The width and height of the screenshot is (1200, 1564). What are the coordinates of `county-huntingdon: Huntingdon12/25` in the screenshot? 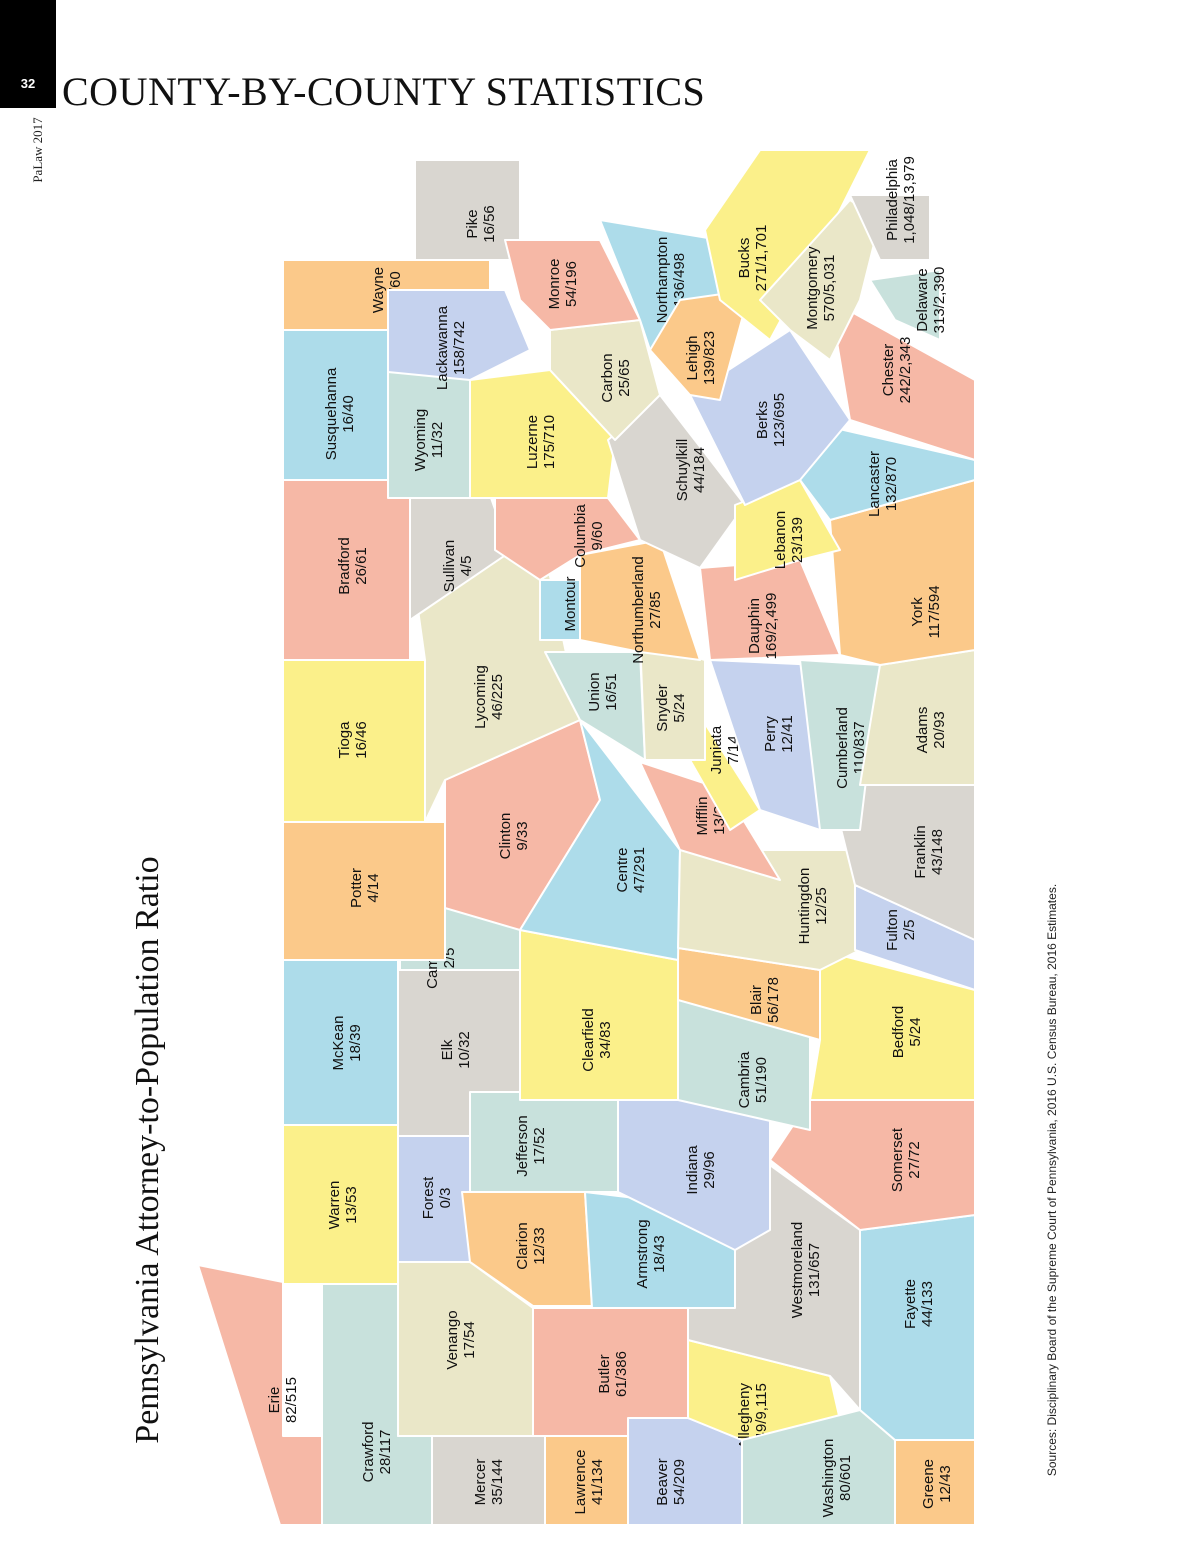 It's located at (769, 910).